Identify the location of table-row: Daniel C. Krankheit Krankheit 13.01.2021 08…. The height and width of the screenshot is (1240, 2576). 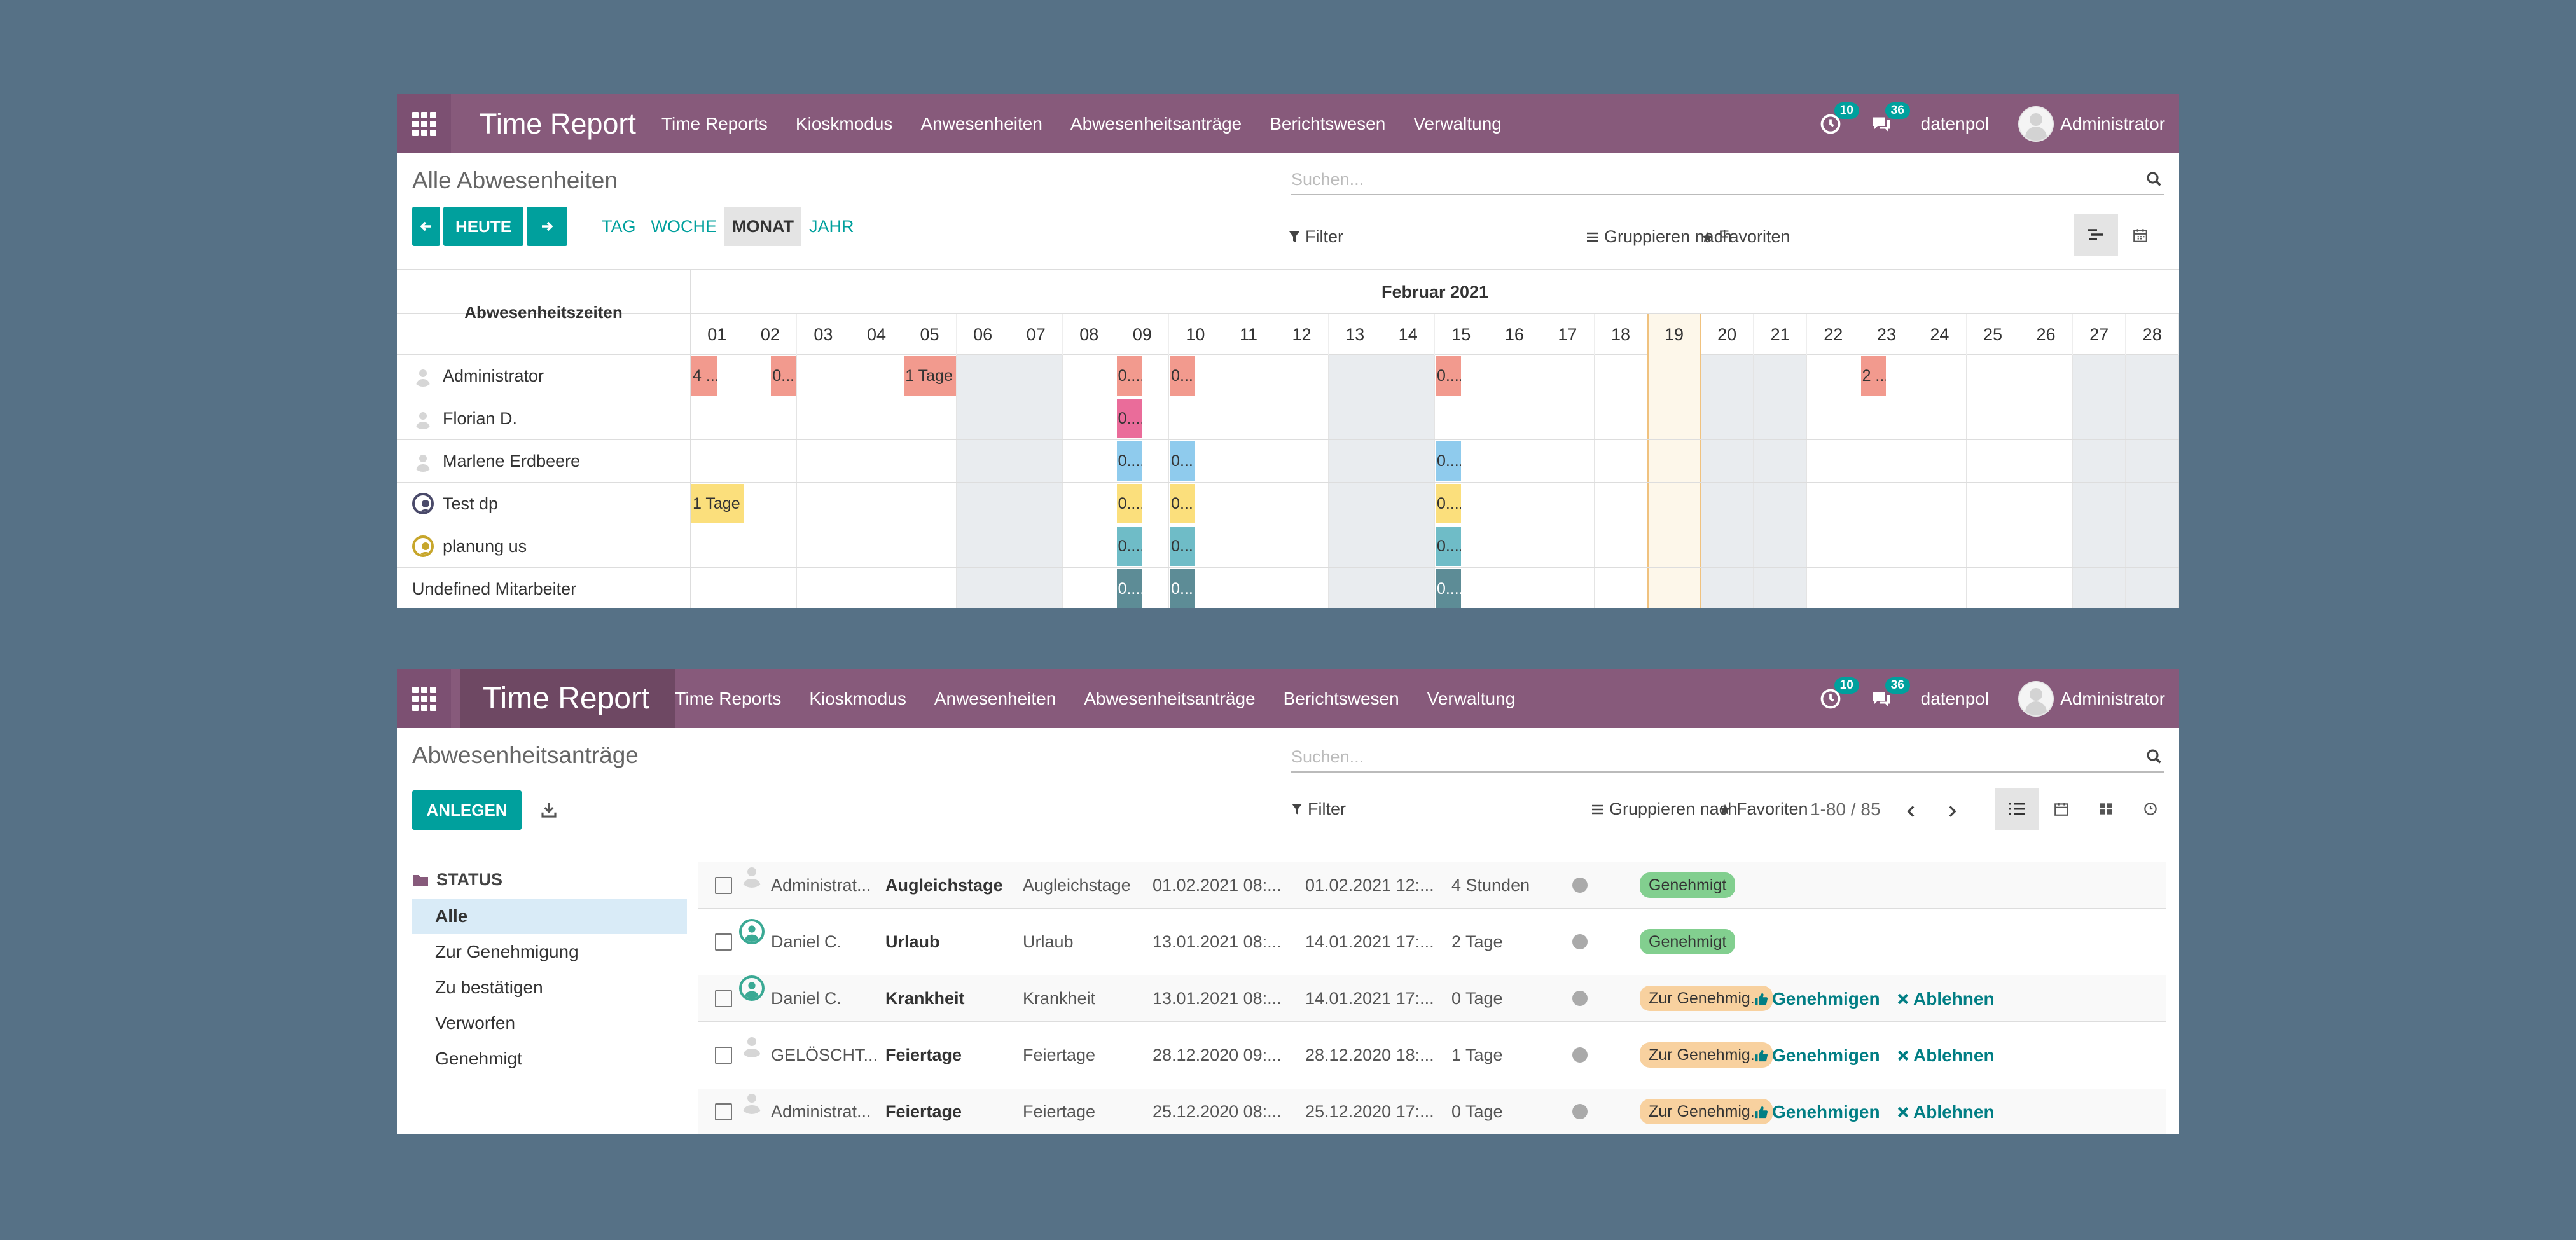
(1432, 998).